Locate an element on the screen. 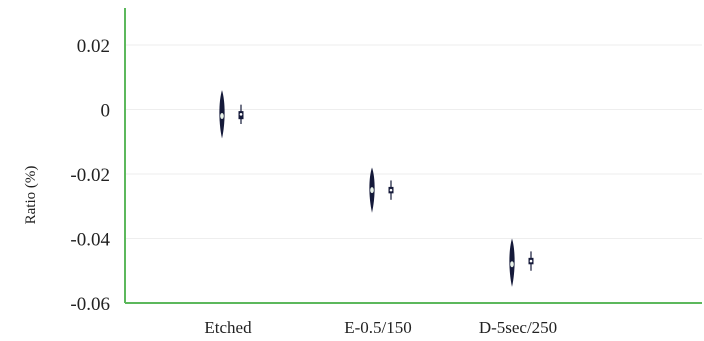 The image size is (704, 341). y-tick-label: -0.04 is located at coordinates (90, 240).